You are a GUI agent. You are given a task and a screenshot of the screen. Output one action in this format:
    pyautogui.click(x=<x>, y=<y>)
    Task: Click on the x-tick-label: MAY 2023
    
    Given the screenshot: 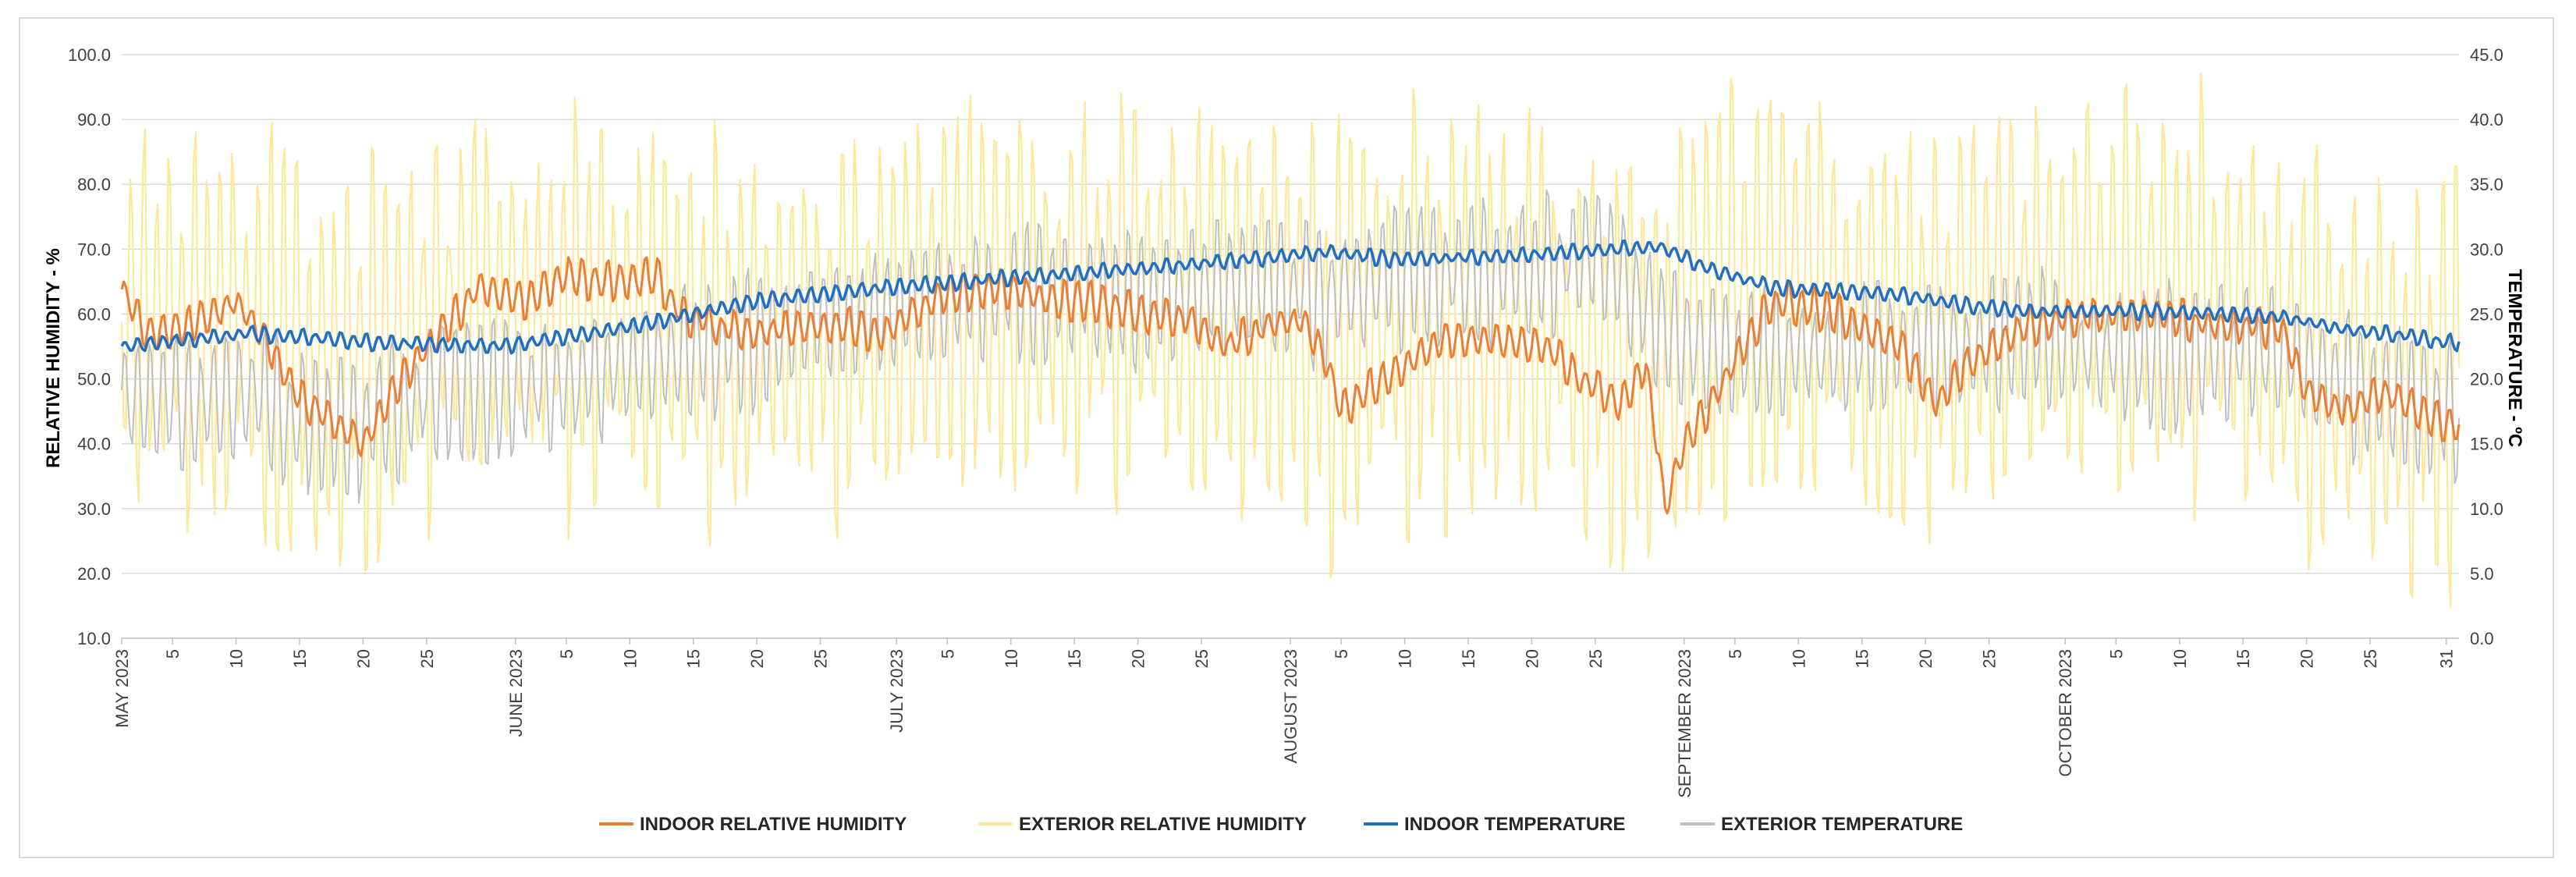 What is the action you would take?
    pyautogui.click(x=122, y=688)
    